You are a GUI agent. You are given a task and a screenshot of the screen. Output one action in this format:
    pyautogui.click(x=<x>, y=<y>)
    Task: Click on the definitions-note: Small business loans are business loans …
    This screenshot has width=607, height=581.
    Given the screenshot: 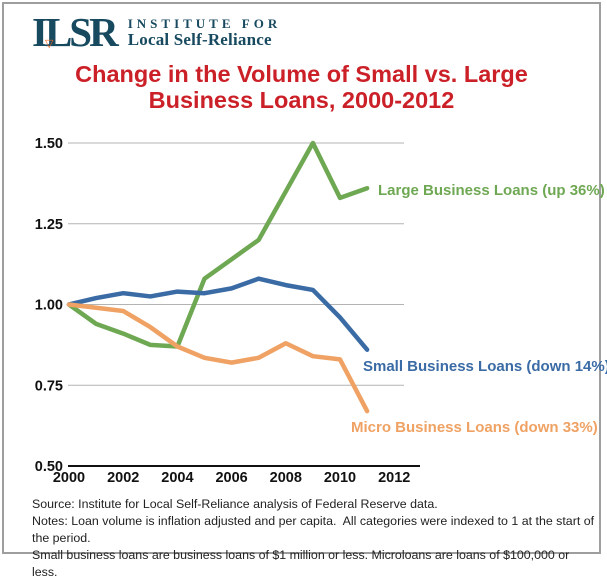 What is the action you would take?
    pyautogui.click(x=302, y=563)
    